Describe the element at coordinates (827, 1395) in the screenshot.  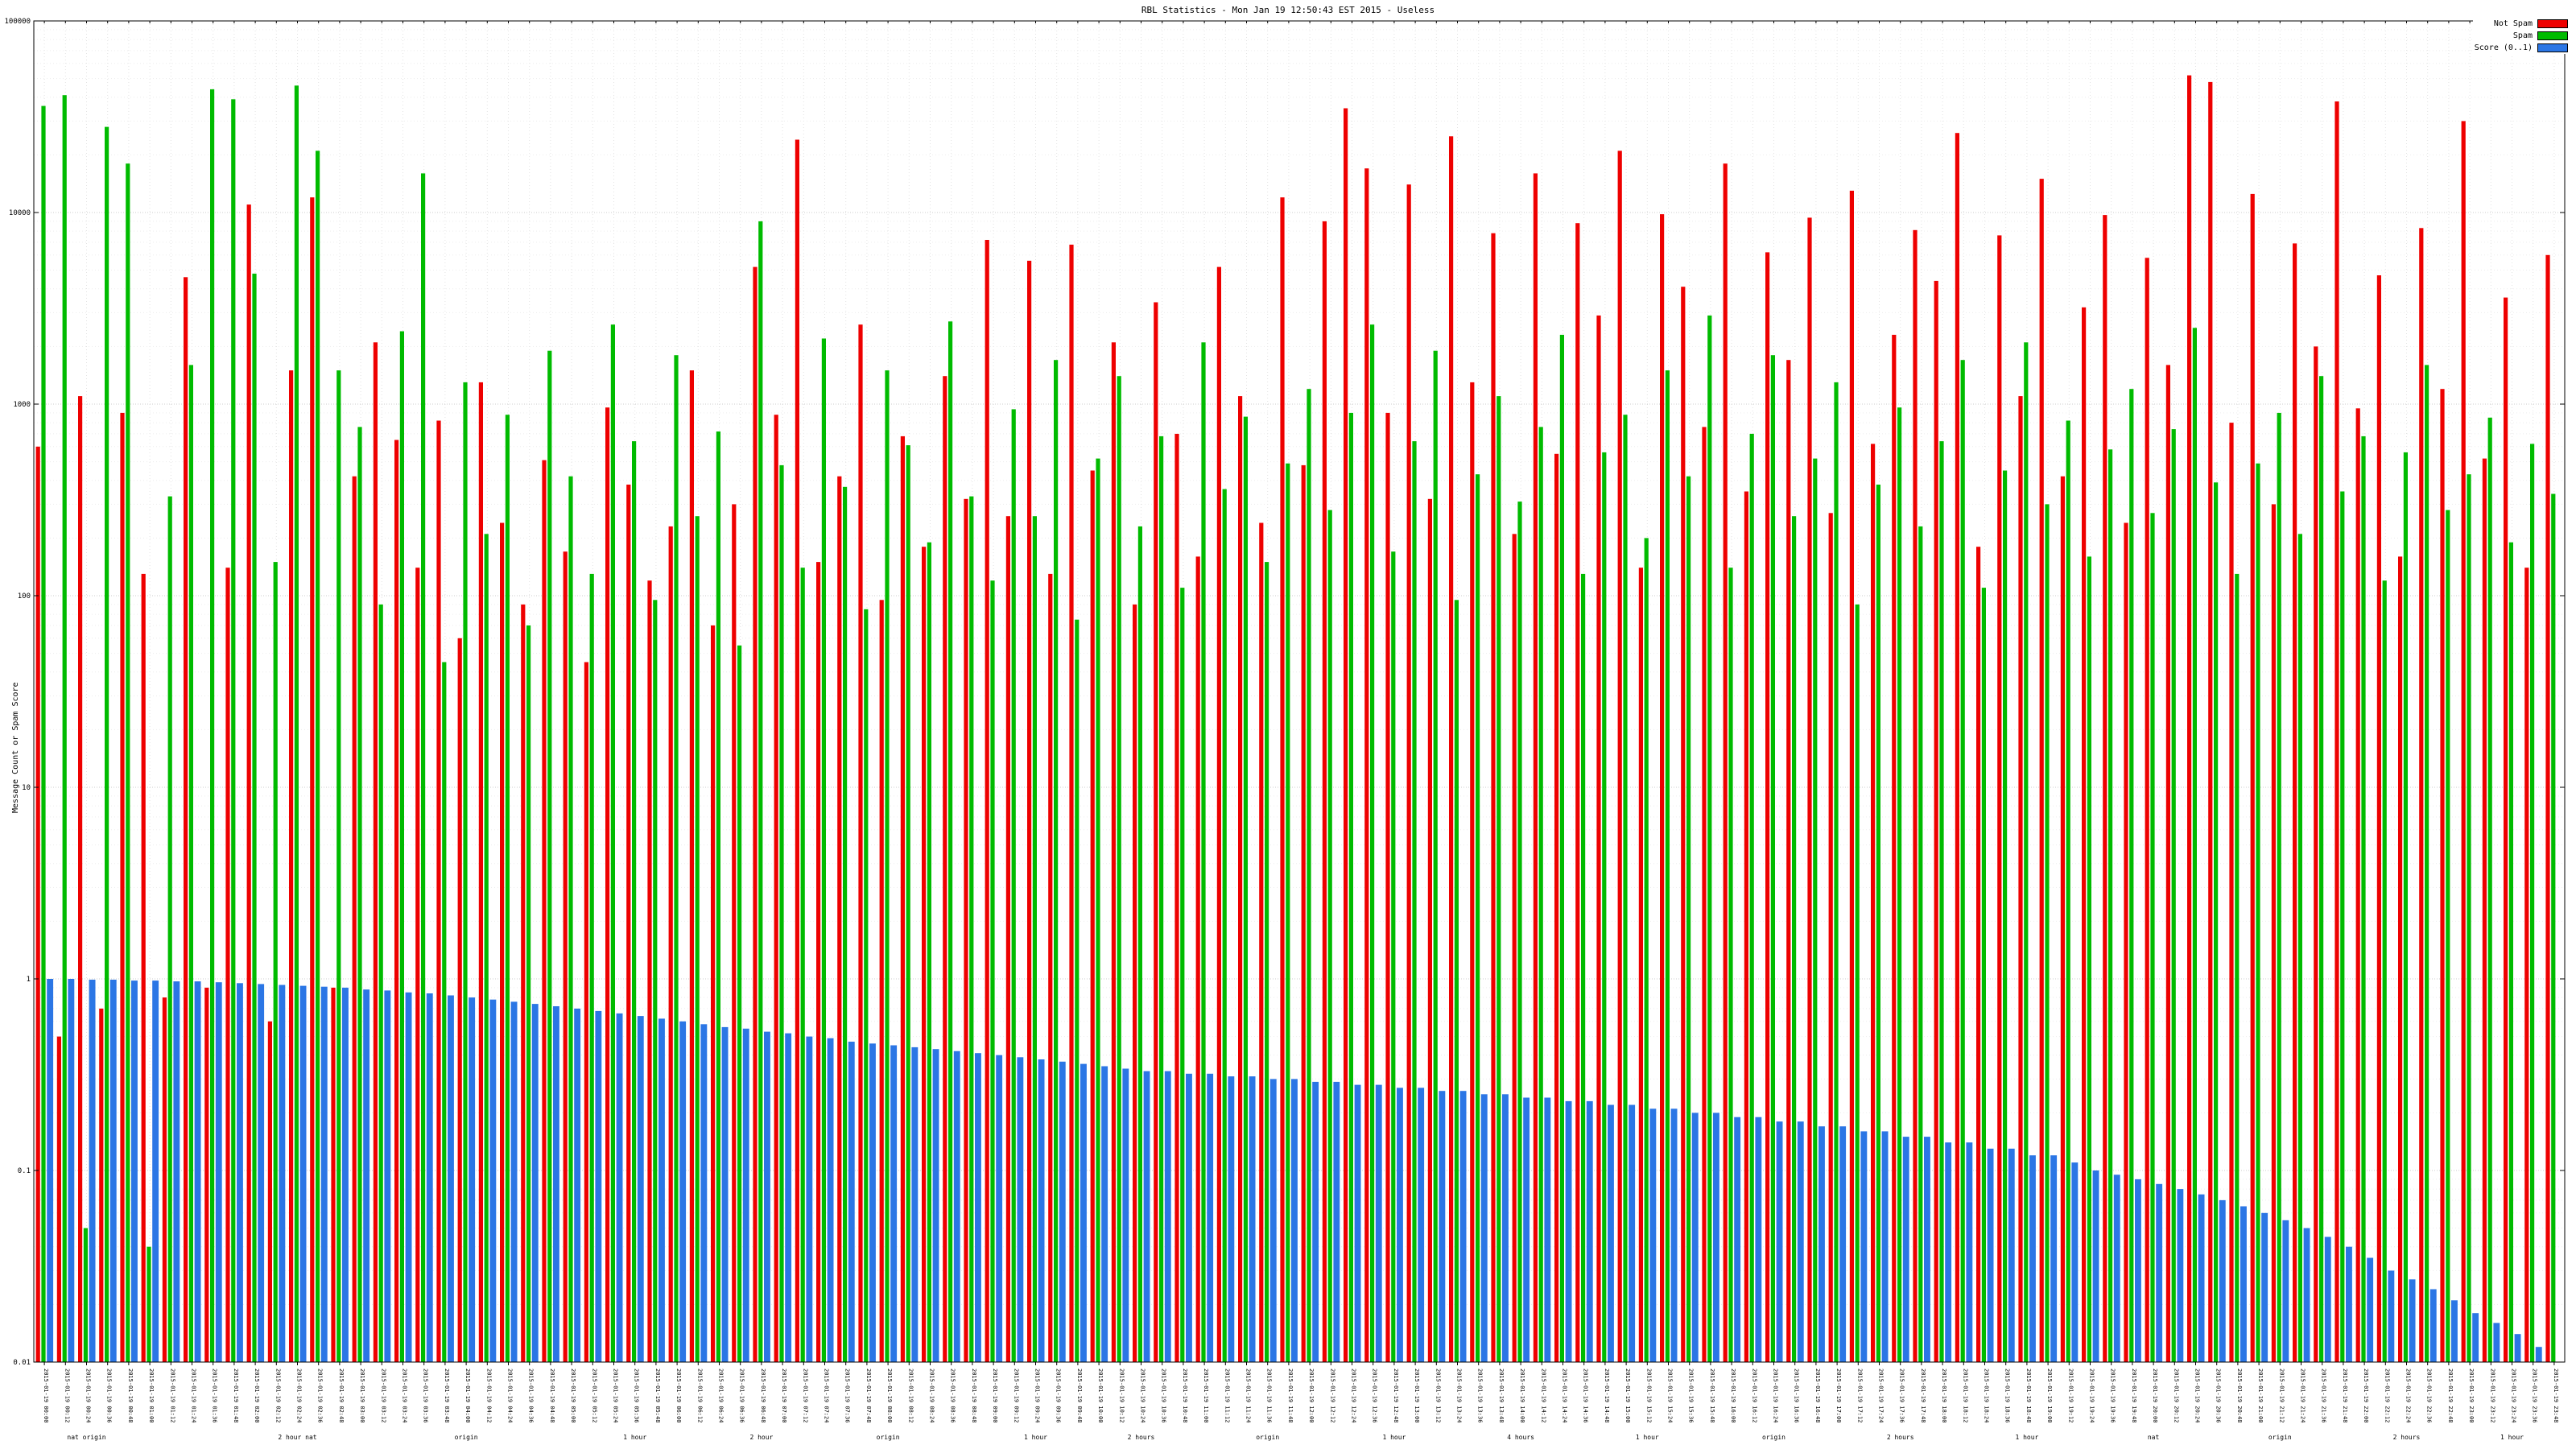
I see `svg-text: 2015-01-19 07:24` at that location.